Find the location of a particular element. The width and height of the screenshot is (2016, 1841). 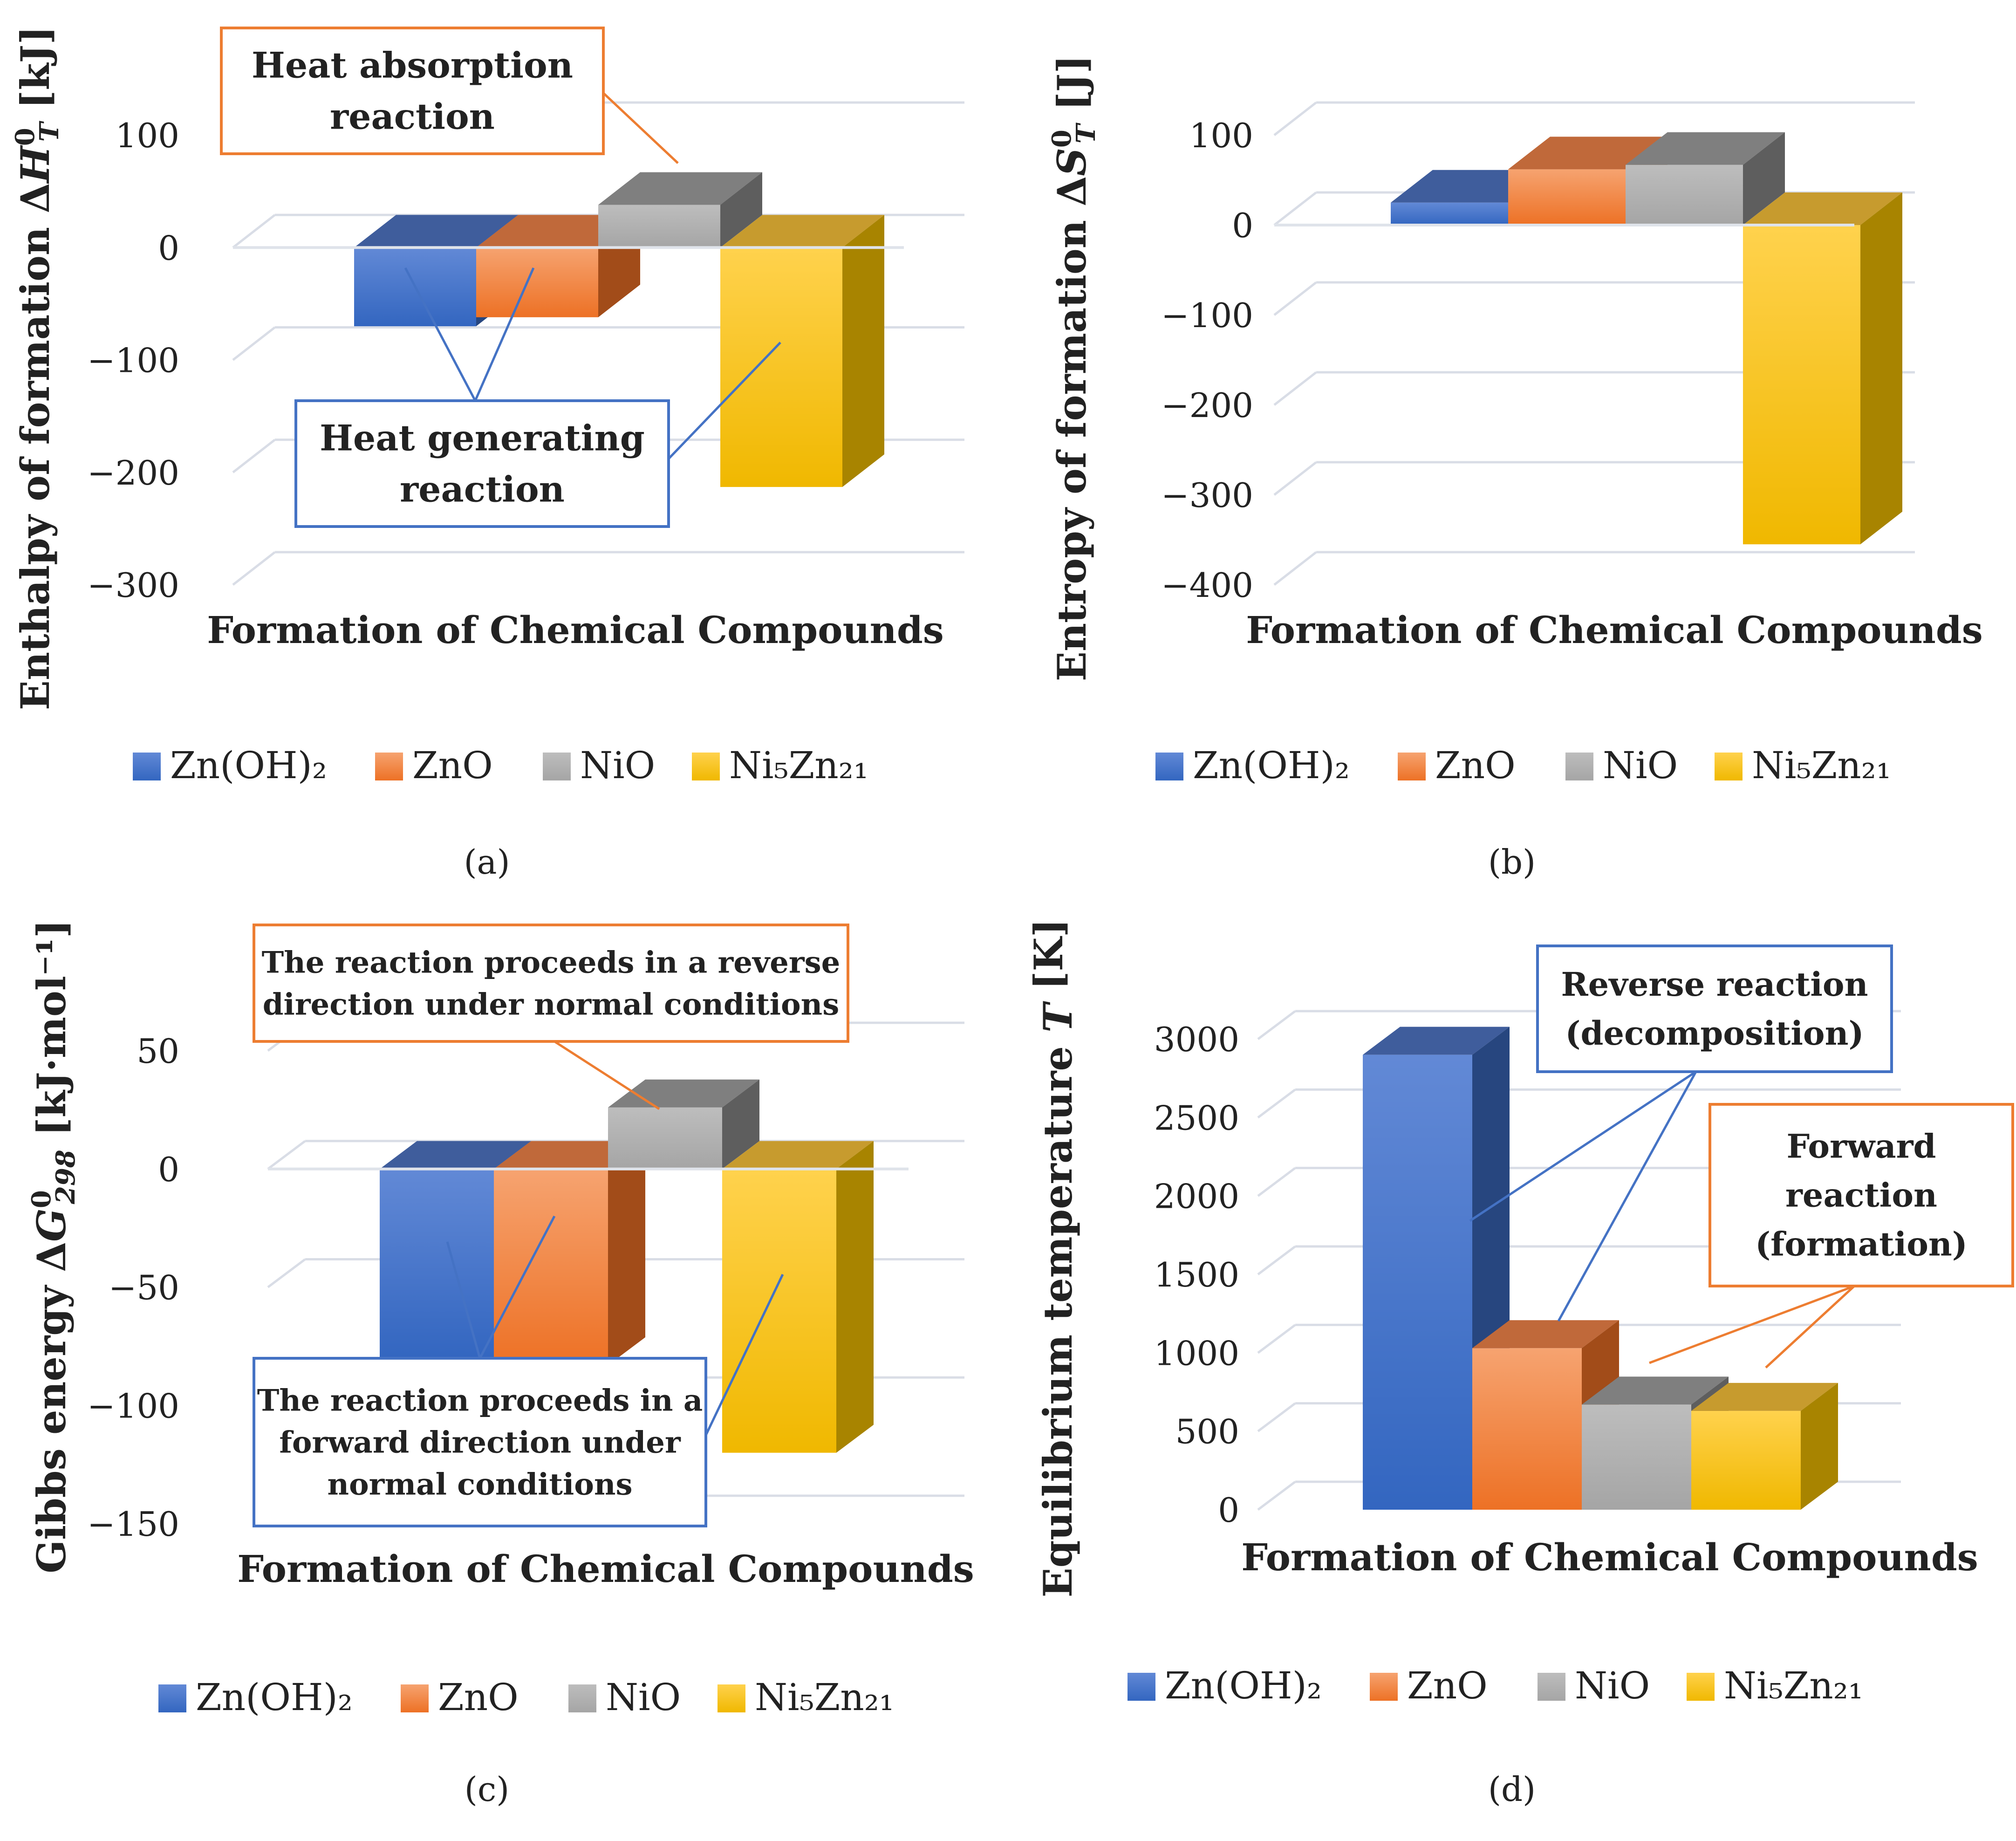

legend-label: ZnO is located at coordinates (452, 765).